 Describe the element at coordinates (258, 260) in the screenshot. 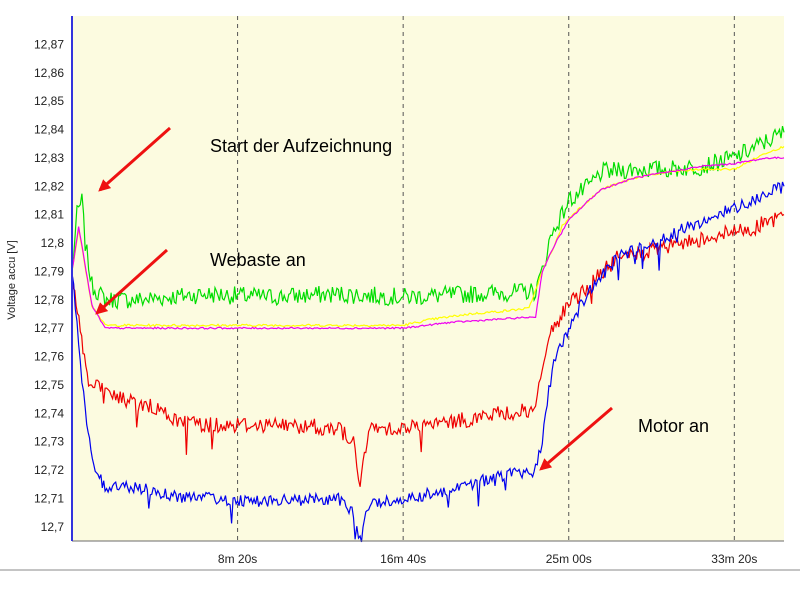

I see `annotation-text: Webaste an` at that location.